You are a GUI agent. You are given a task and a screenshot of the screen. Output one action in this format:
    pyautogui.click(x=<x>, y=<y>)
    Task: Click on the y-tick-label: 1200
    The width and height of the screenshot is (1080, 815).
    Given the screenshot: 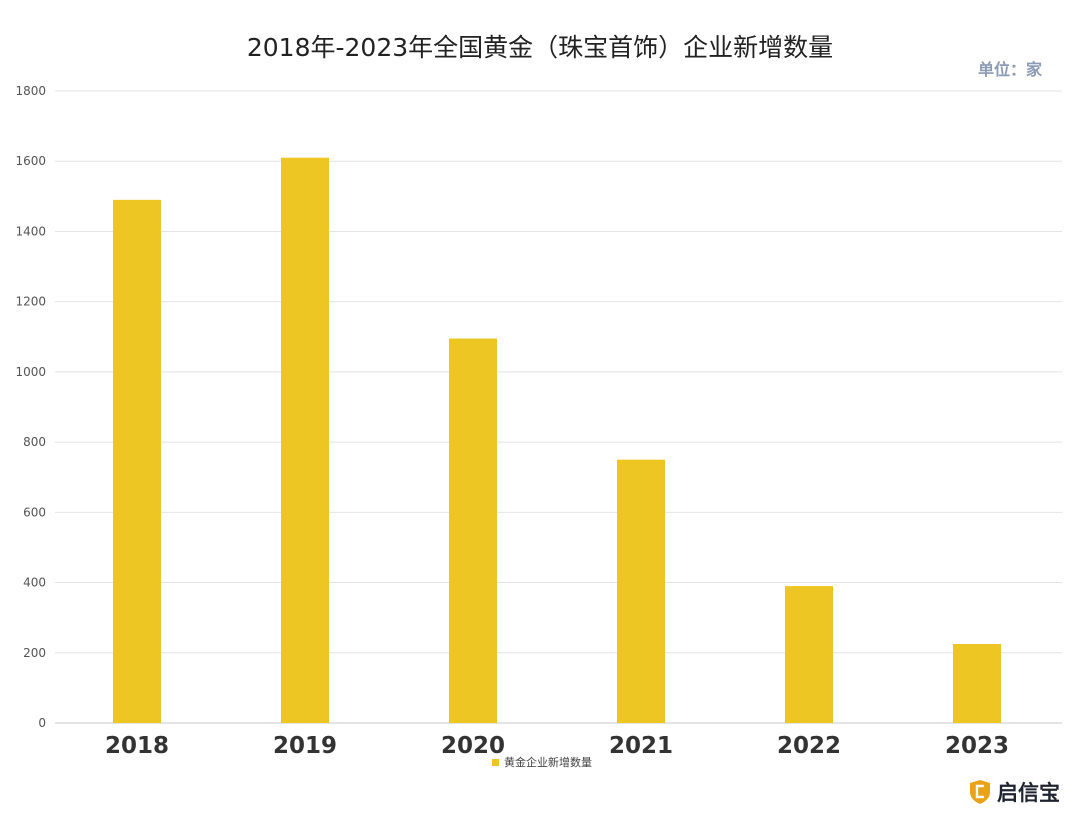 What is the action you would take?
    pyautogui.click(x=30, y=302)
    